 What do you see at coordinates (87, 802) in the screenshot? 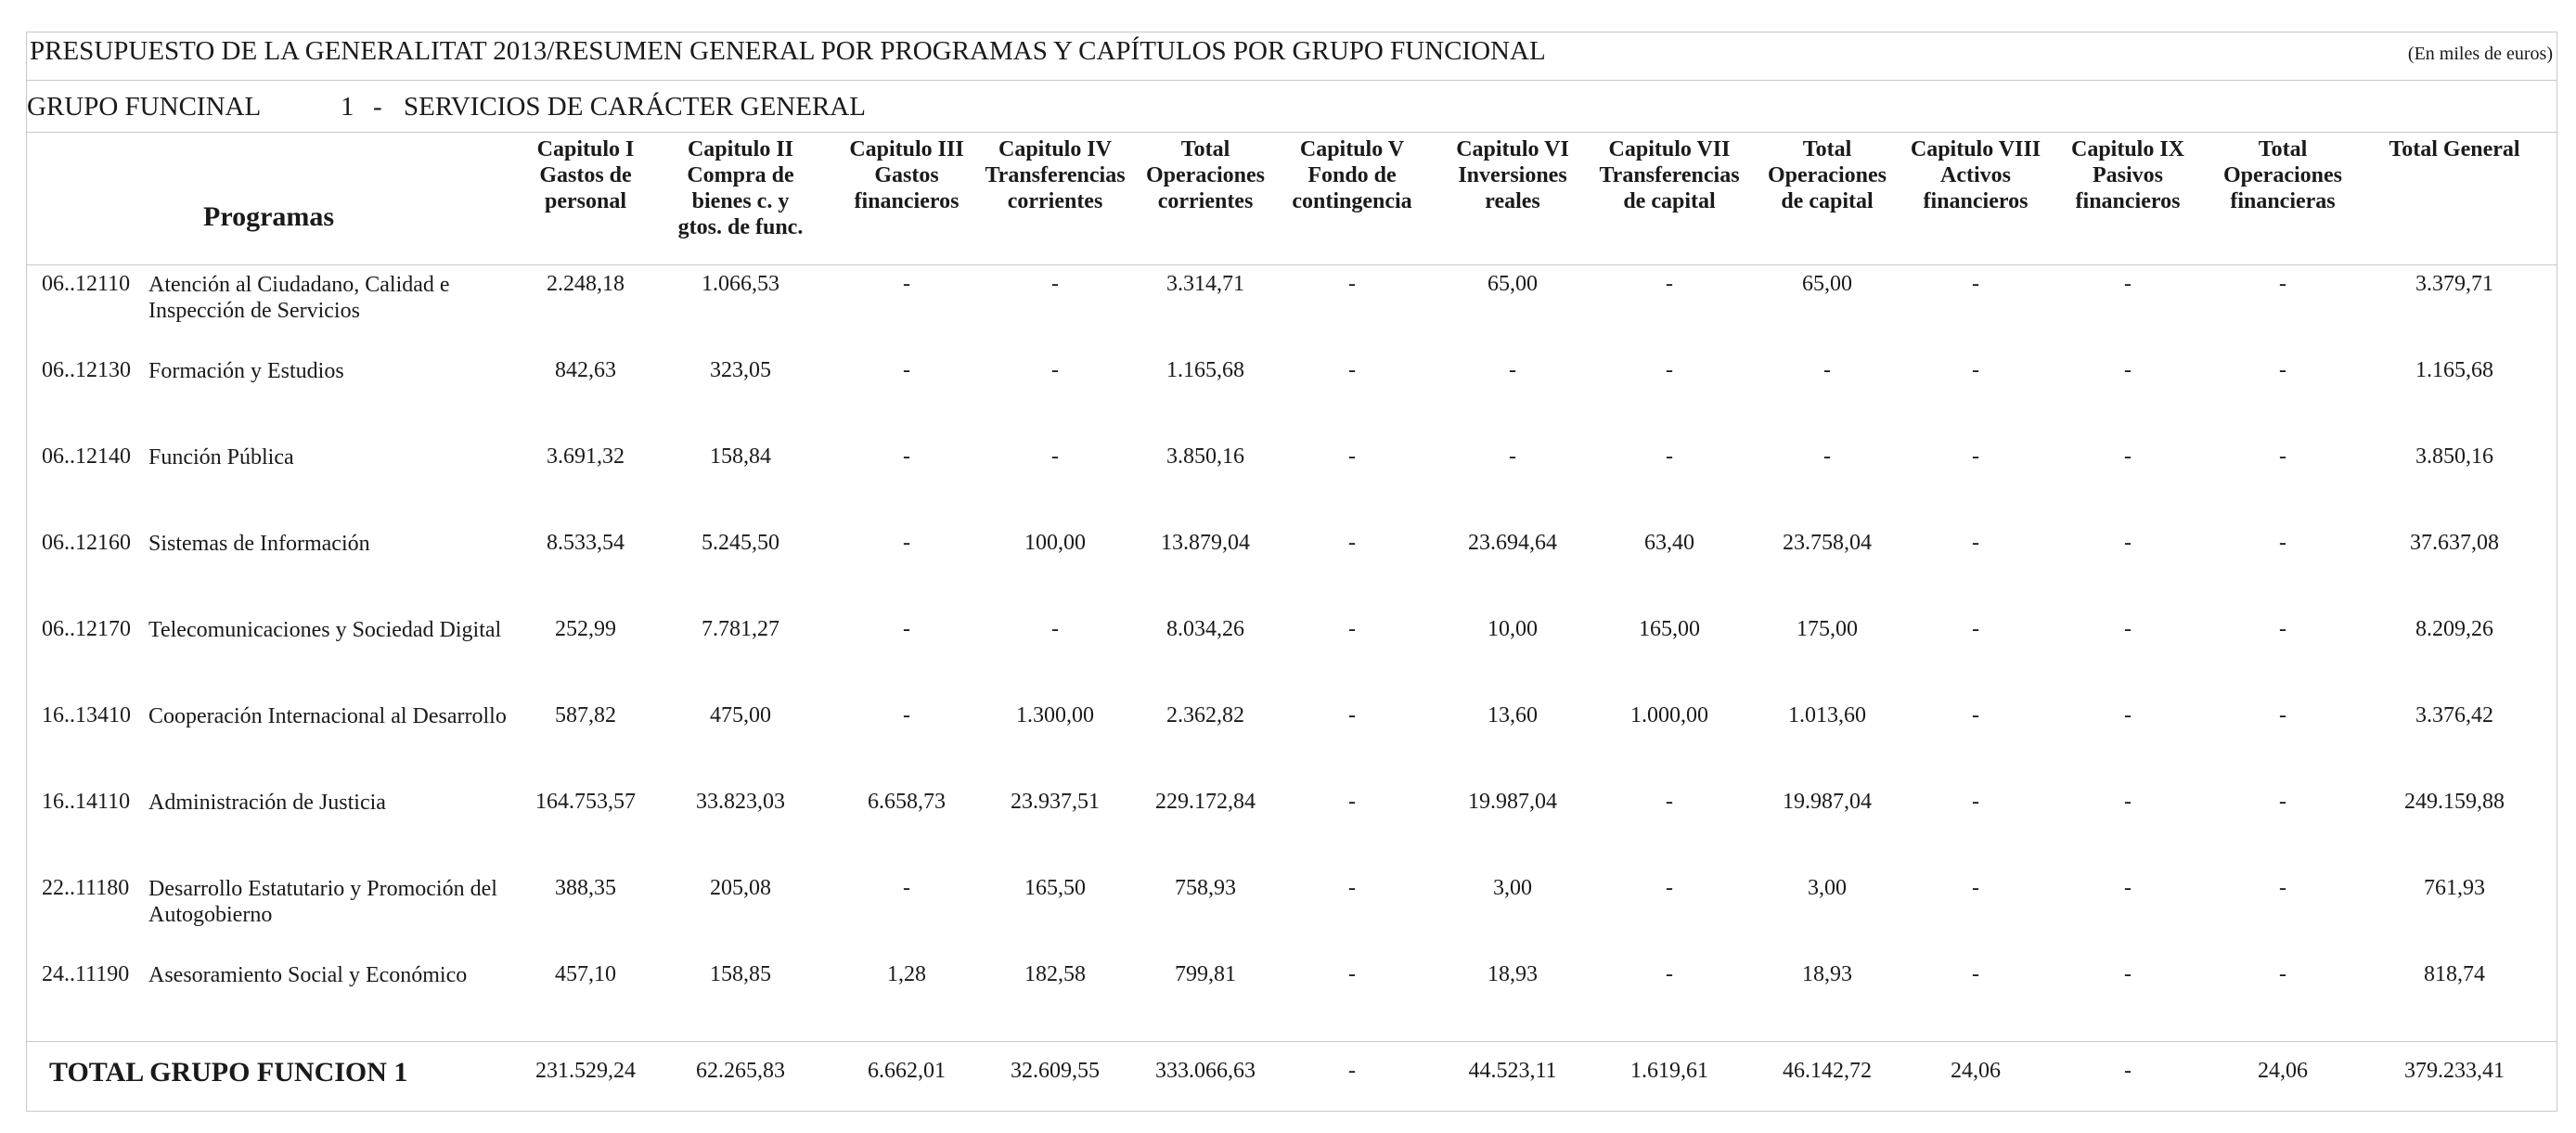
I see `program-code: 16..14110` at bounding box center [87, 802].